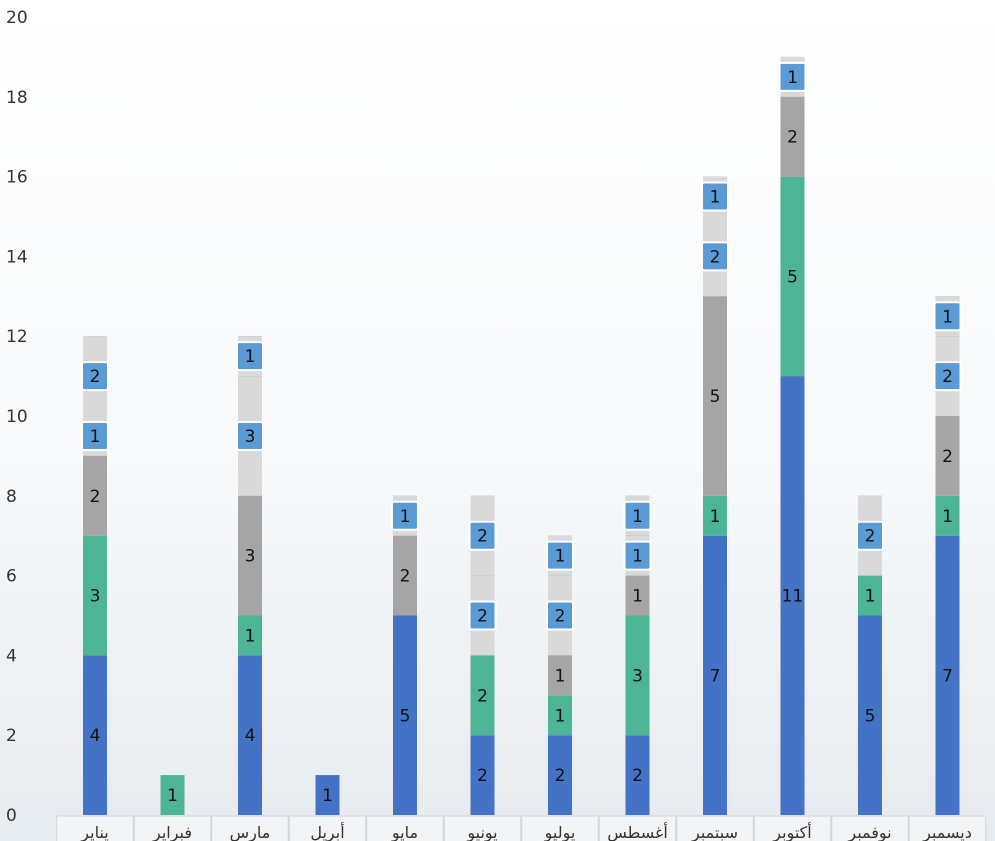  I want to click on x-tick-label: أبريل, so click(327, 831).